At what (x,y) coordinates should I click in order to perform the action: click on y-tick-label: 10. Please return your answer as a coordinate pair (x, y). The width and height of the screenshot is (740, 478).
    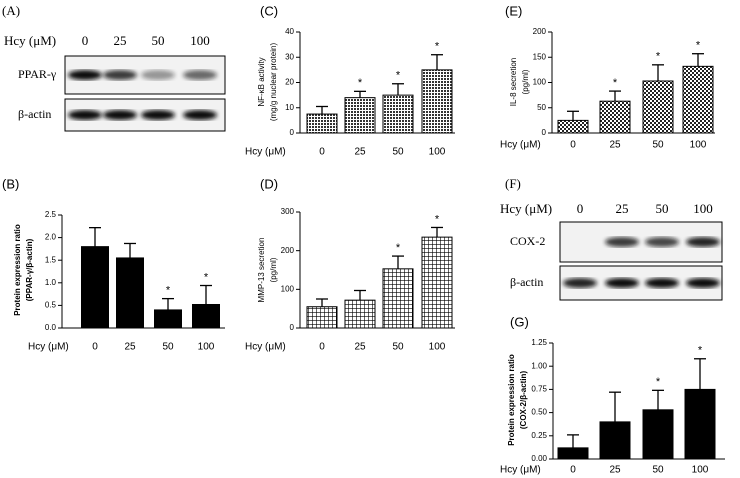
    Looking at the image, I should click on (289, 107).